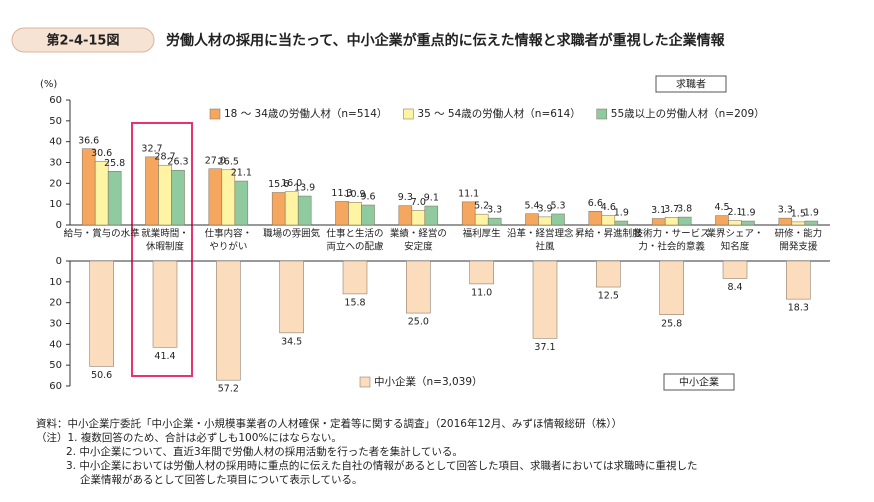  I want to click on value-label: 9.1, so click(431, 198).